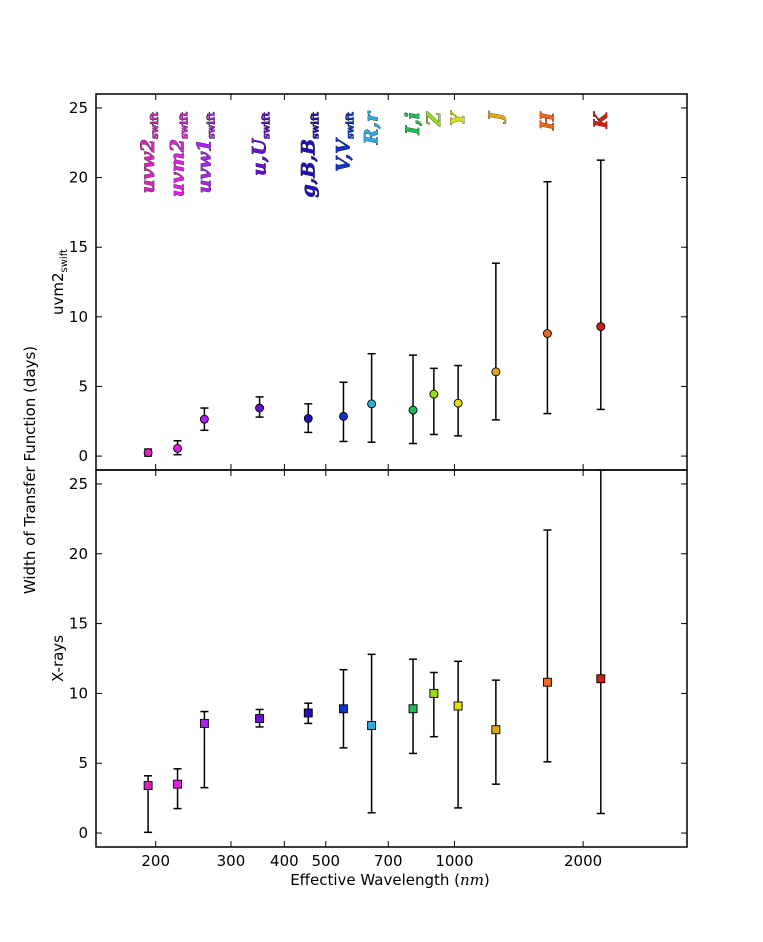 The height and width of the screenshot is (942, 763). I want to click on band-label: H, so click(547, 121).